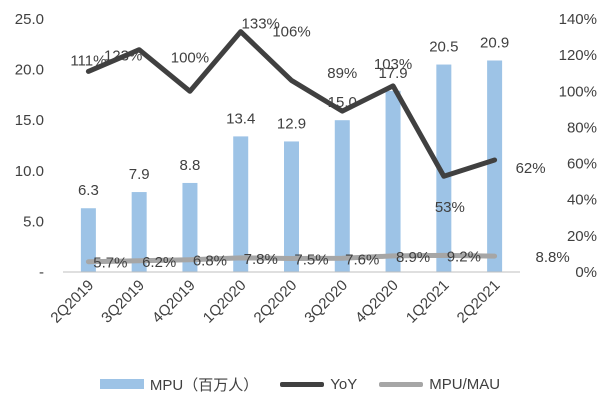 This screenshot has height=401, width=600. Describe the element at coordinates (450, 207) in the screenshot. I see `yoy-value-label: 53%` at that location.